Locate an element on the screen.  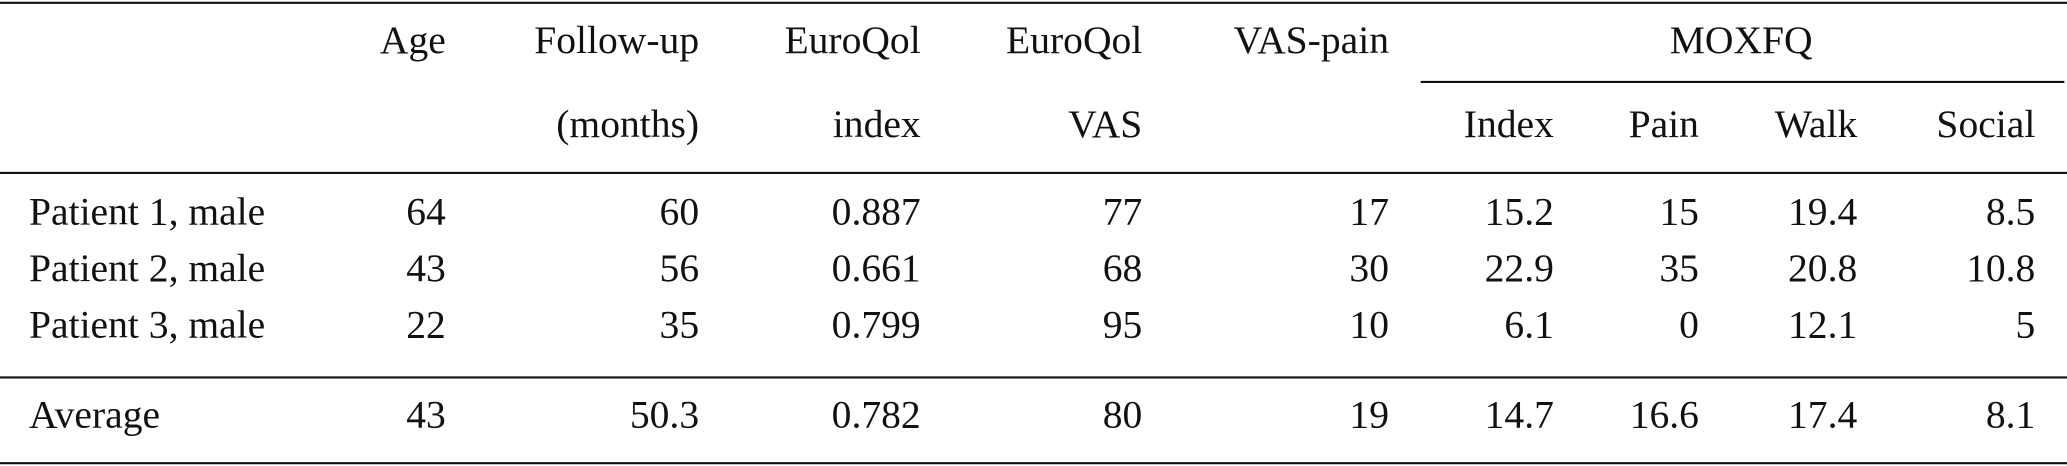
footer-cell: 19 is located at coordinates (1369, 414).